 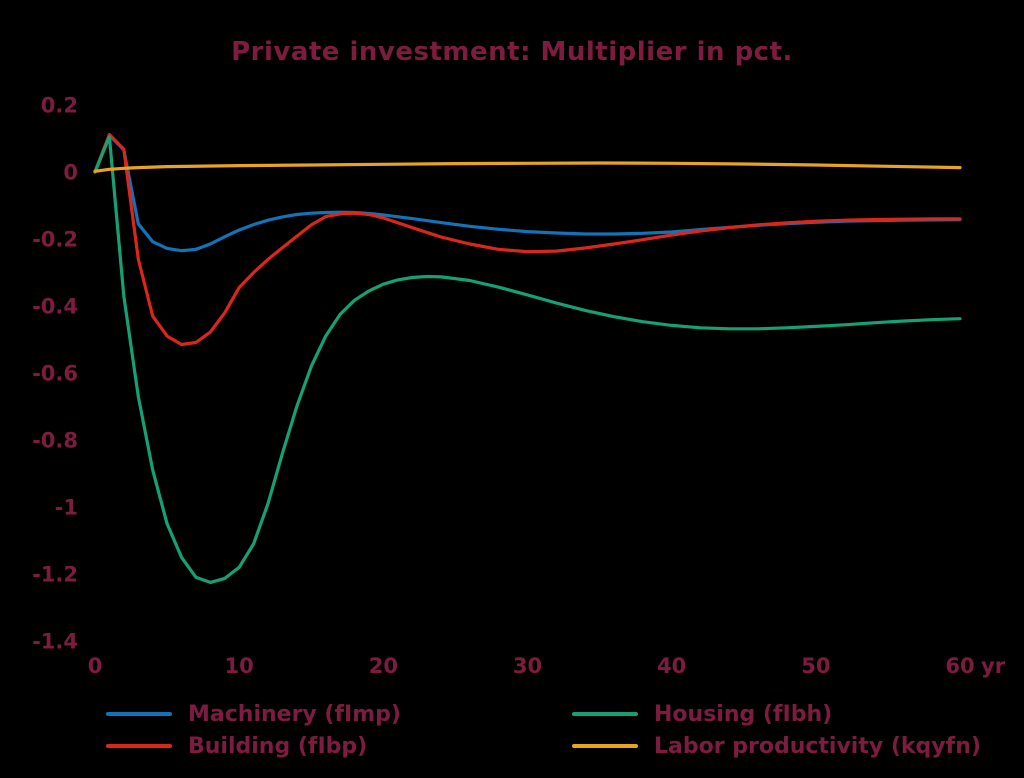 What do you see at coordinates (605, 746) in the screenshot?
I see `labor-productivity-line-swatch` at bounding box center [605, 746].